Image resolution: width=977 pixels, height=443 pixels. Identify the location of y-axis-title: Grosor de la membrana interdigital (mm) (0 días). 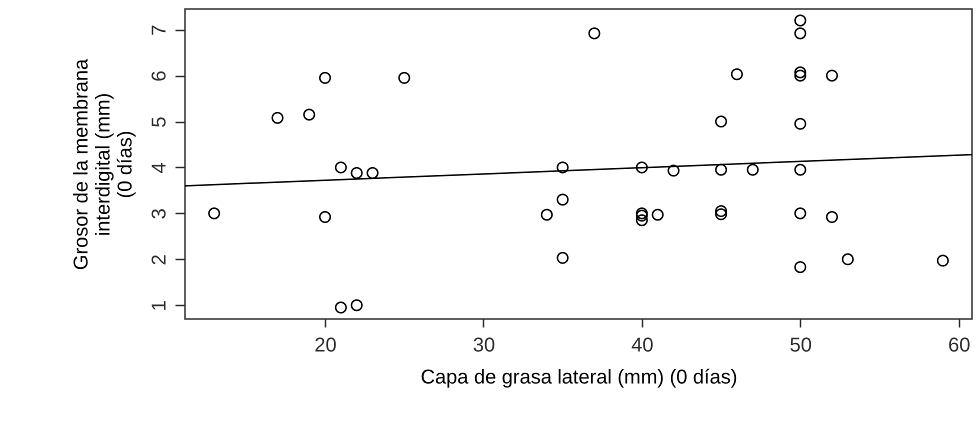
(103, 164).